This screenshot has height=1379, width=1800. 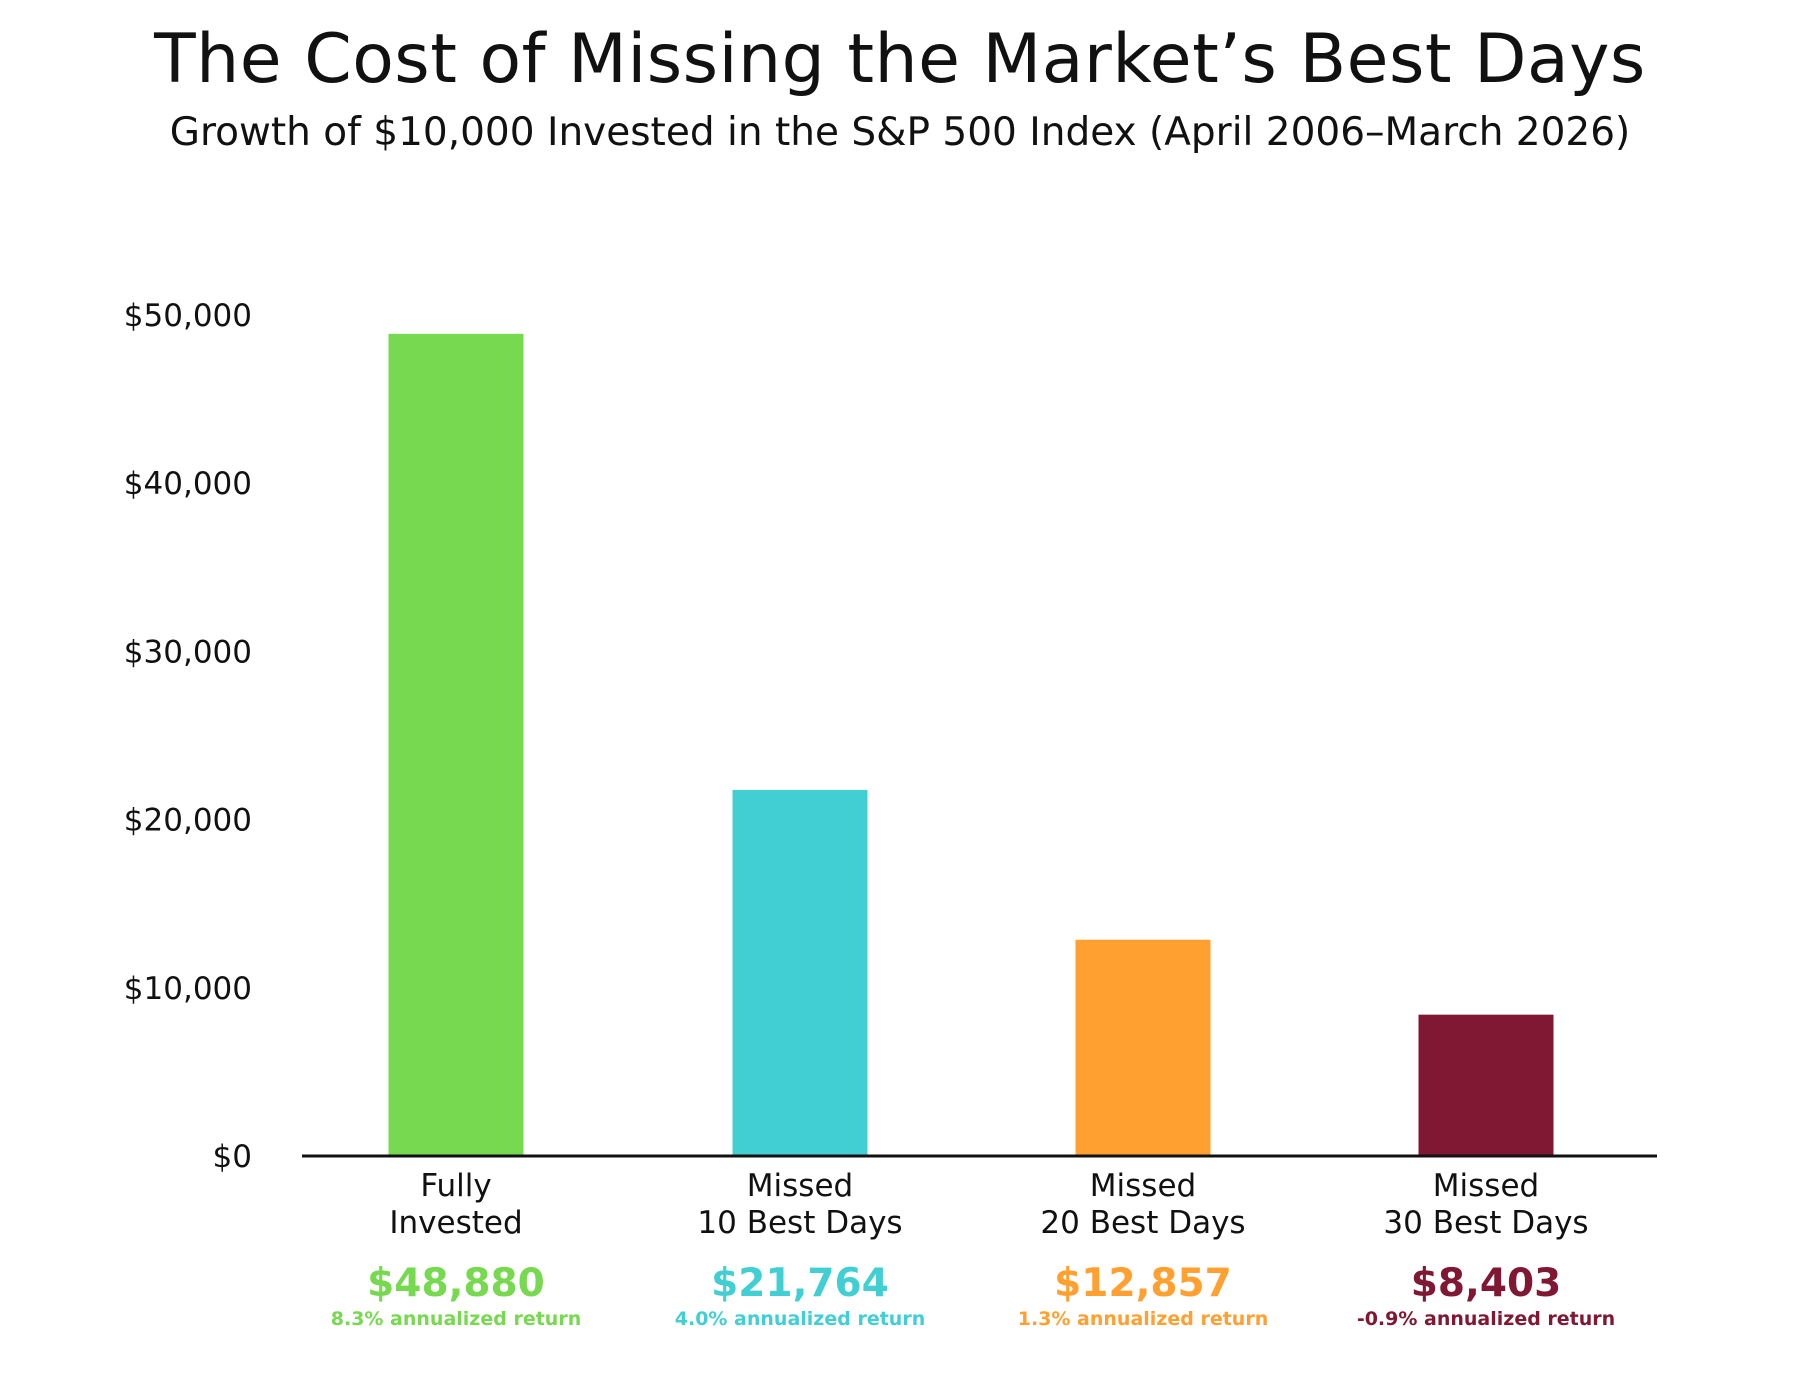 What do you see at coordinates (188, 821) in the screenshot?
I see `y-tick-label: $20,000` at bounding box center [188, 821].